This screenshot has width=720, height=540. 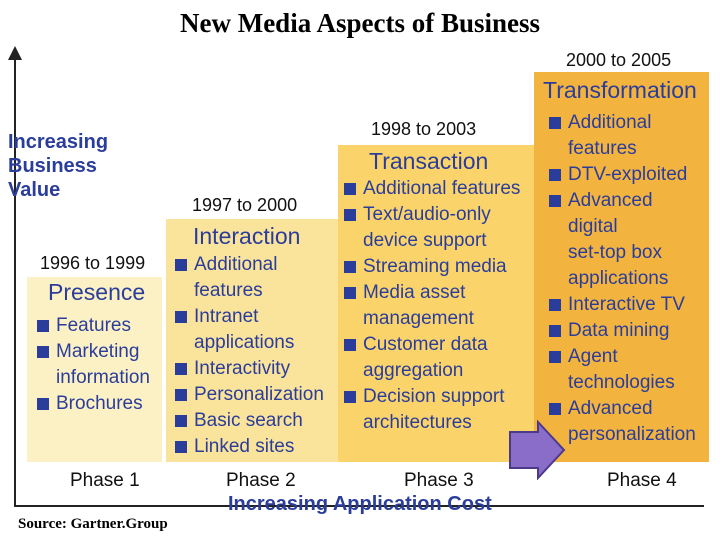 I want to click on item-line: Intranet, so click(x=226, y=316).